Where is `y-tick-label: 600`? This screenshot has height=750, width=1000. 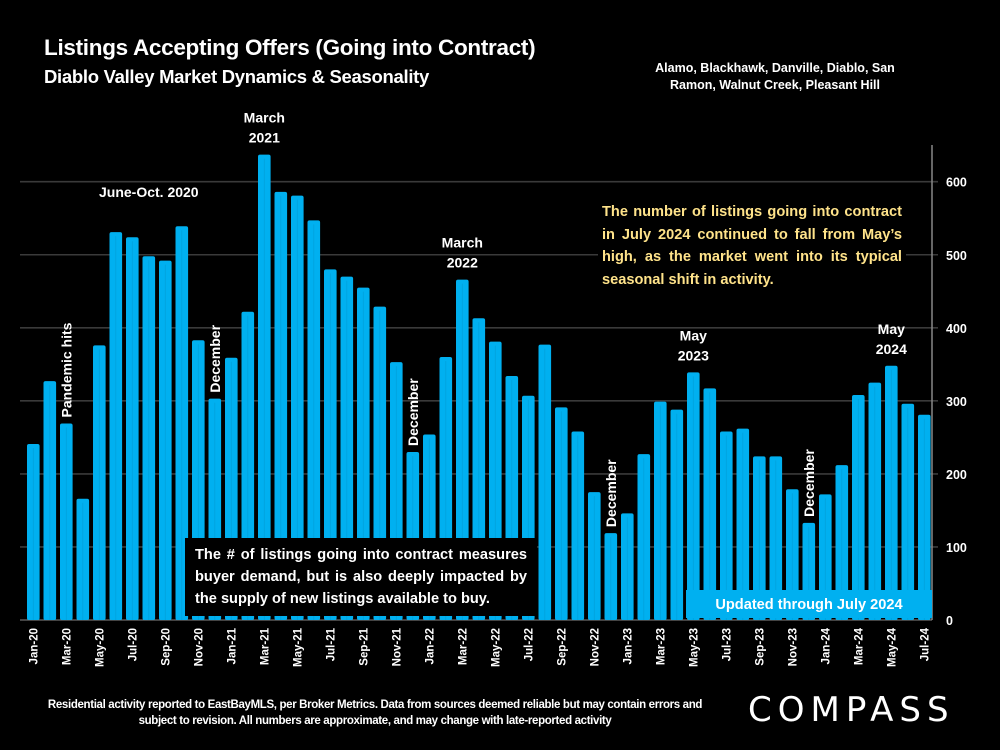
y-tick-label: 600 is located at coordinates (956, 183).